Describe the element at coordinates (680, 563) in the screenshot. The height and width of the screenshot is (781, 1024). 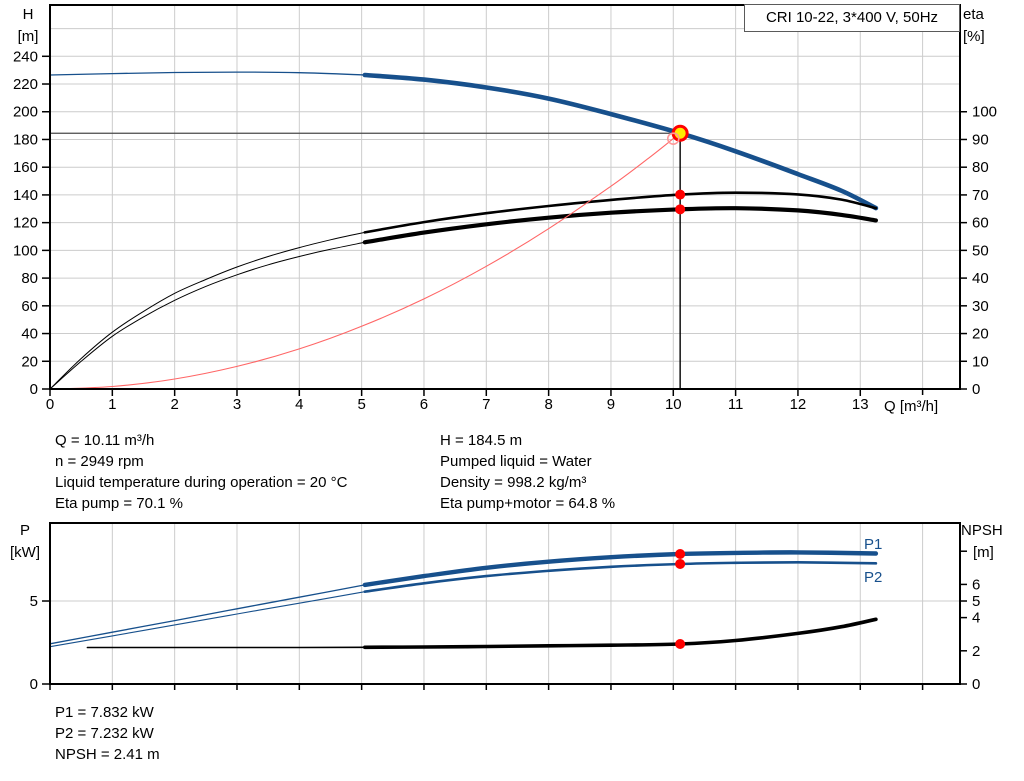
I see `p2-point` at that location.